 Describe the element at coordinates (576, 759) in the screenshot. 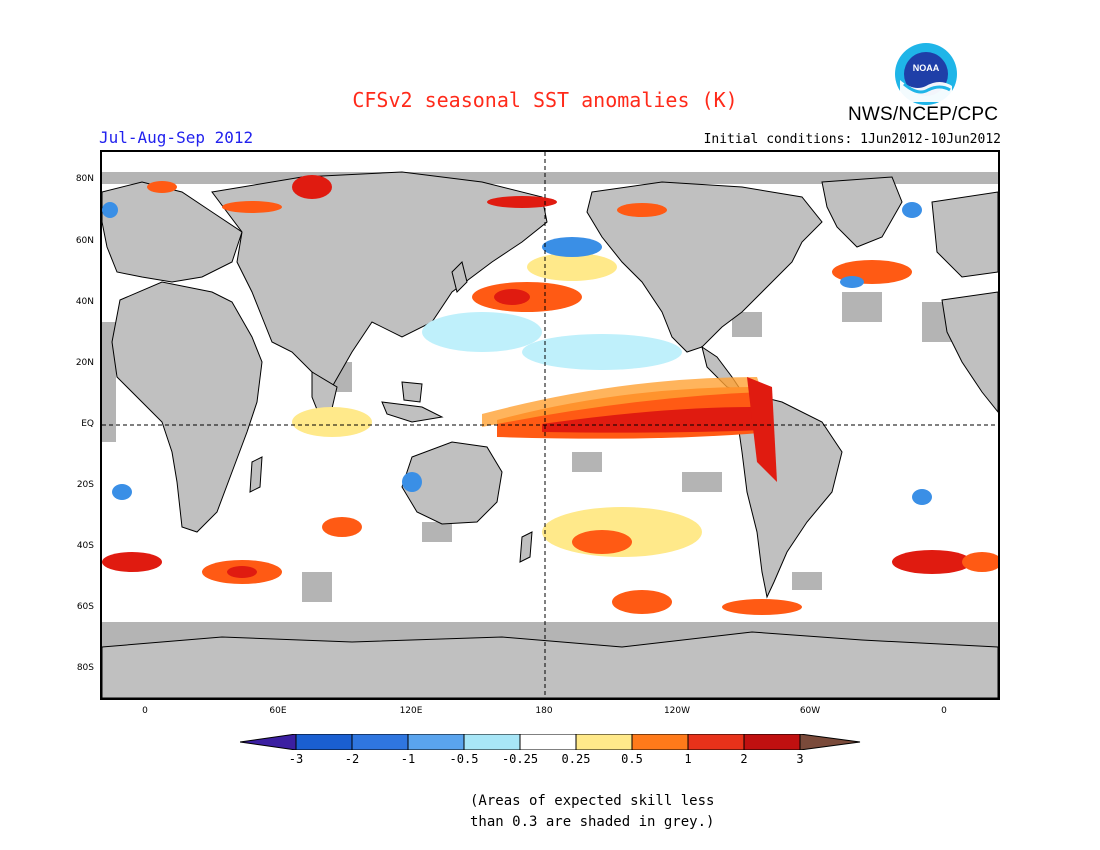

I see `colorbar-label-pos025: 0.25` at that location.